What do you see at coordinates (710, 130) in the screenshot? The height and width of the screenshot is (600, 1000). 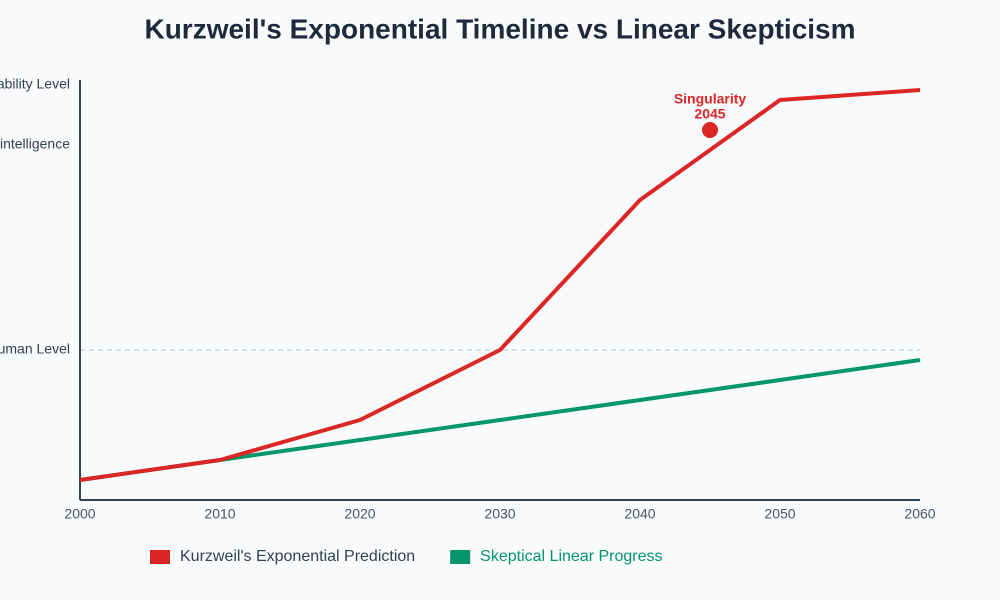 I see `singularity-marker` at bounding box center [710, 130].